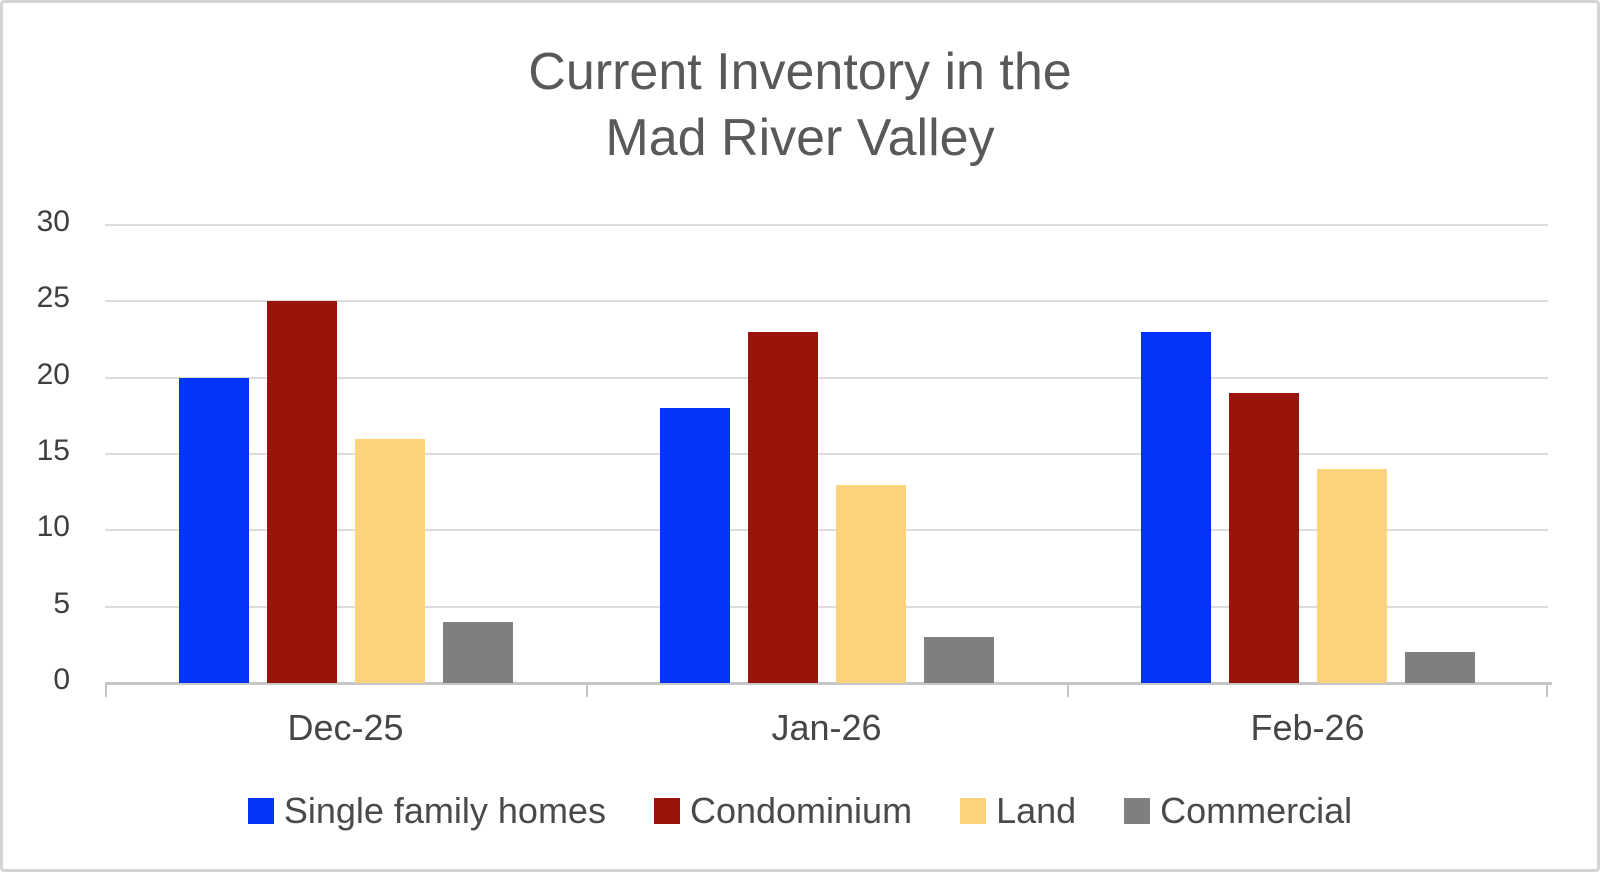 Image resolution: width=1600 pixels, height=872 pixels. I want to click on chart-title-line-1: Current Inventory in the, so click(800, 72).